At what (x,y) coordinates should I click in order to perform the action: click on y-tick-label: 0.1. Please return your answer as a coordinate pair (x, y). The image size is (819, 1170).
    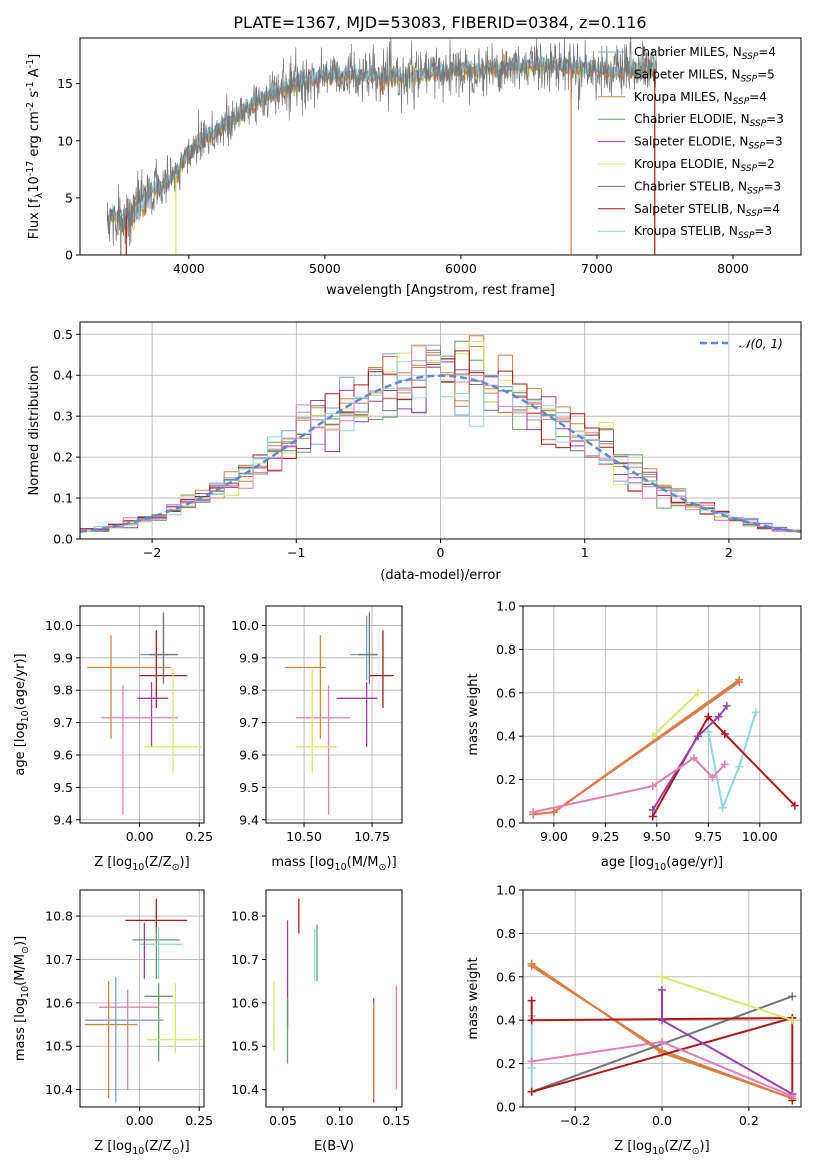
    Looking at the image, I should click on (63, 498).